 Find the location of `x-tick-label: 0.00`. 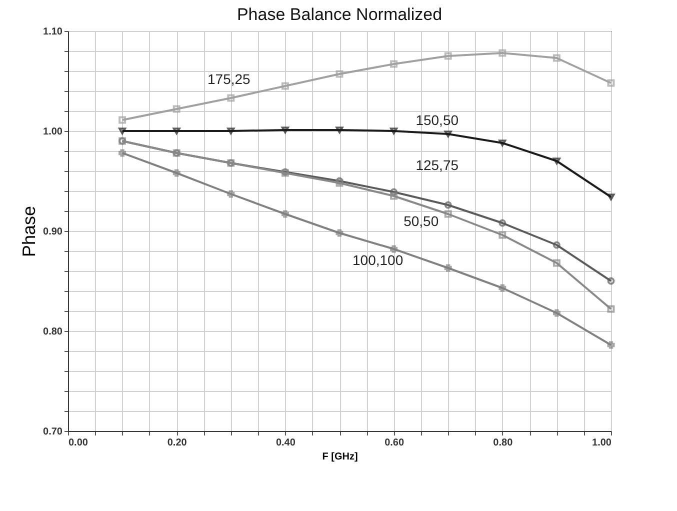

x-tick-label: 0.00 is located at coordinates (78, 443).